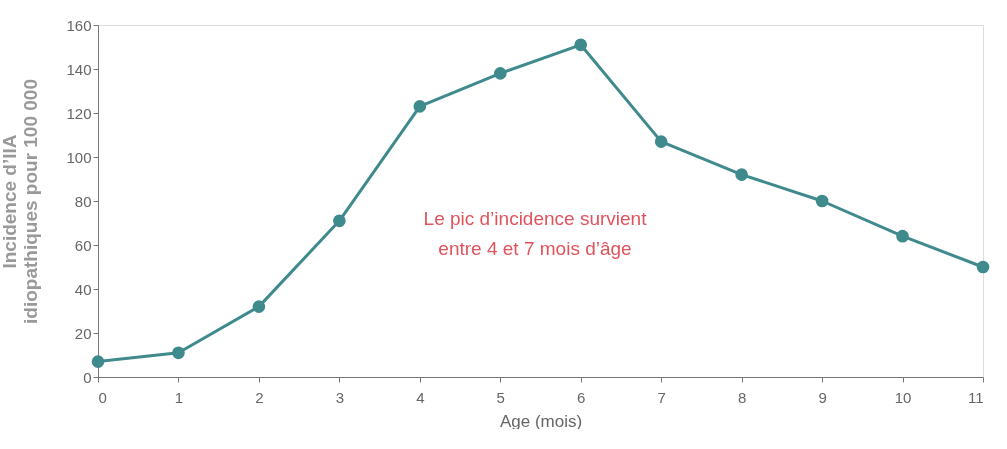 The height and width of the screenshot is (449, 1007). What do you see at coordinates (87, 377) in the screenshot?
I see `y-tick-label: 0` at bounding box center [87, 377].